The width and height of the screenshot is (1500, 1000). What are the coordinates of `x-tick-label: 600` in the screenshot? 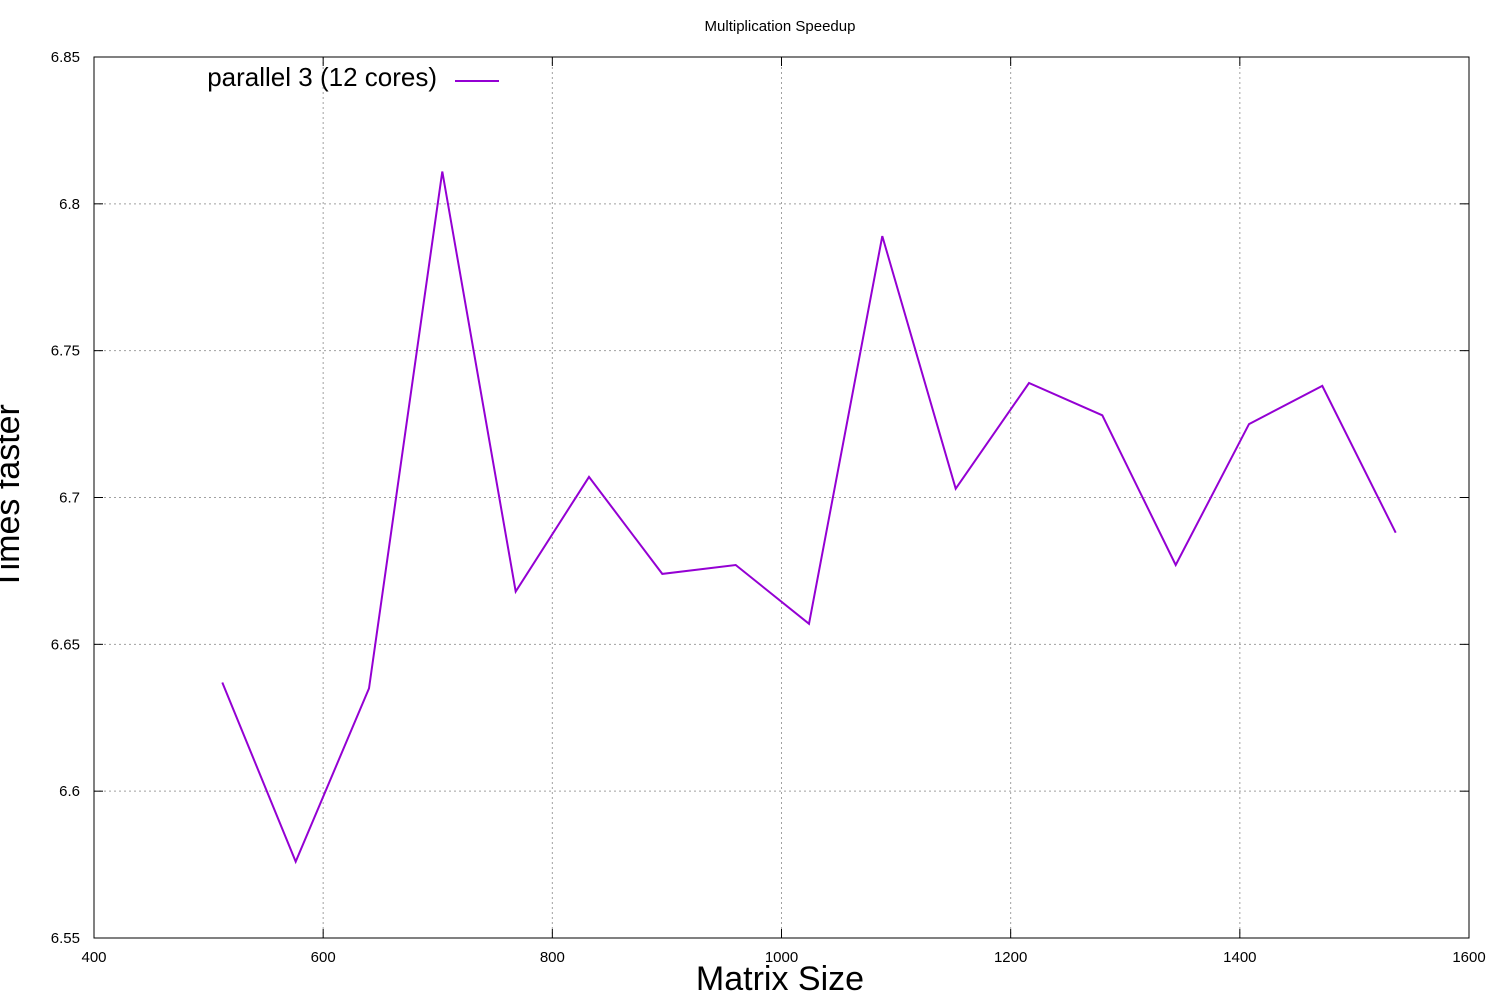 It's located at (323, 957).